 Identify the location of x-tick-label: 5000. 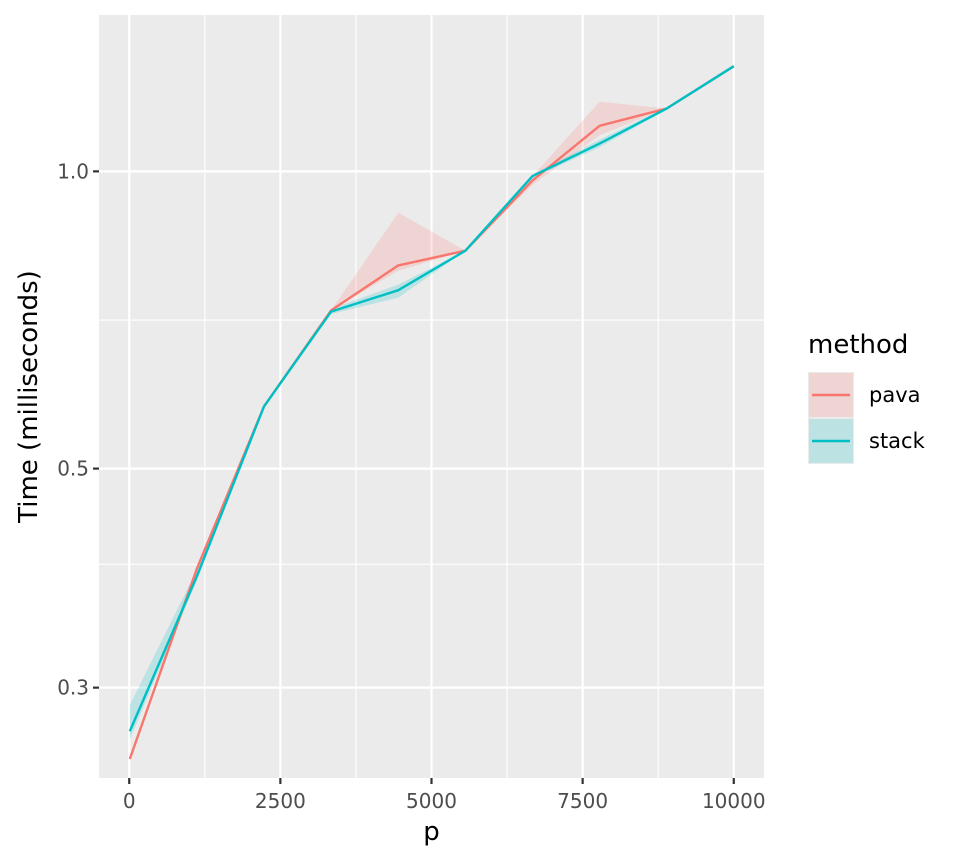
(431, 801).